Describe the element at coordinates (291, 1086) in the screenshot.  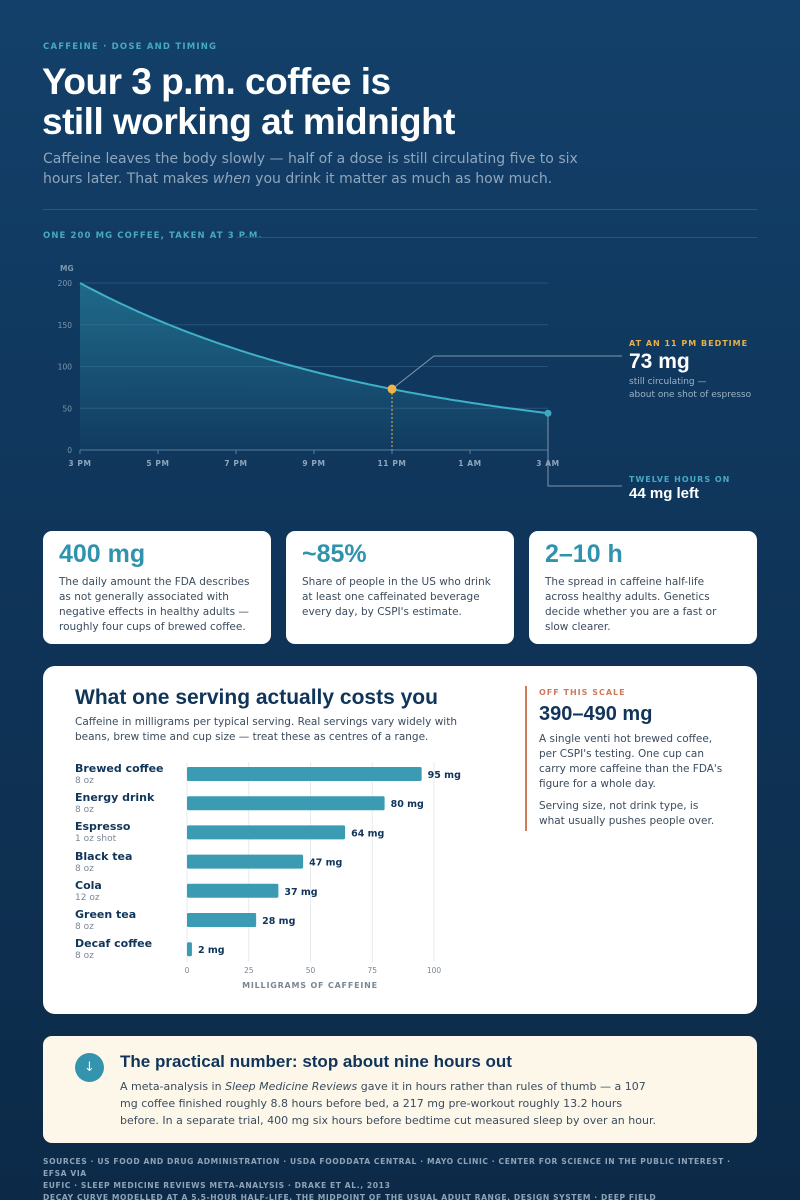
I see `practical-body-journal: Sleep Medicine Reviews` at that location.